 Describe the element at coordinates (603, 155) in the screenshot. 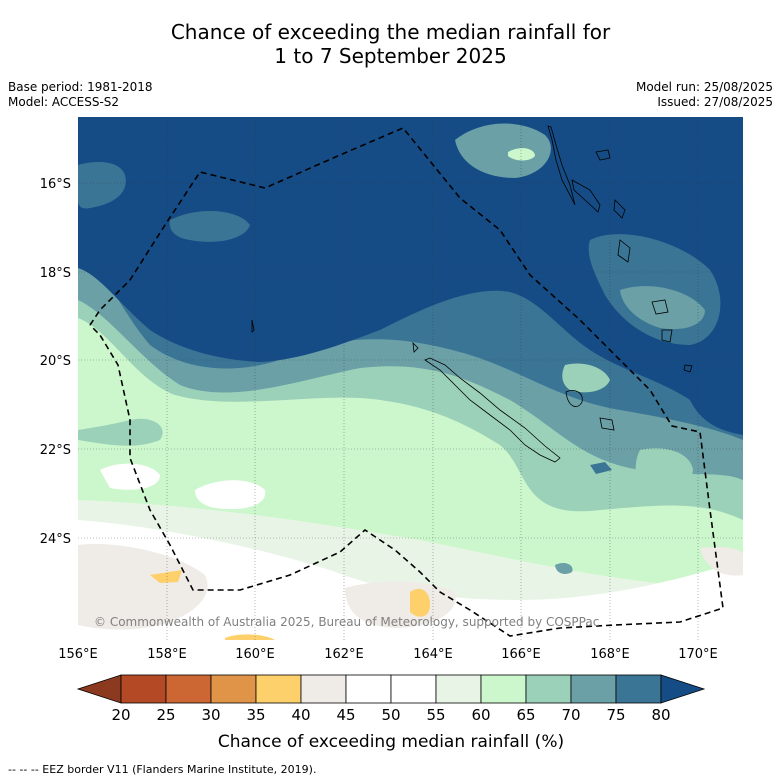

I see `solomon-coast-c` at that location.